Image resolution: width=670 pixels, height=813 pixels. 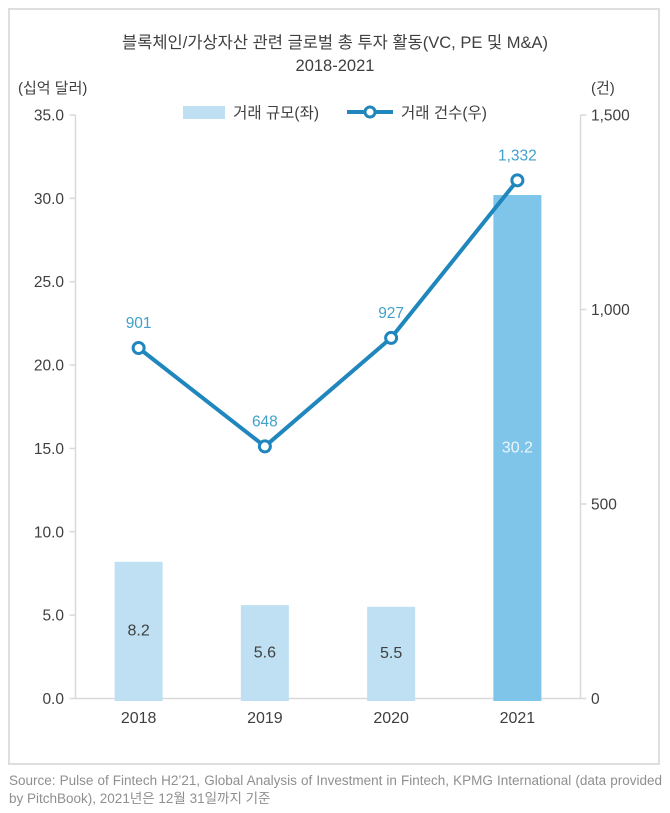 I want to click on bar-value-label-2021: 30.2, so click(x=517, y=447).